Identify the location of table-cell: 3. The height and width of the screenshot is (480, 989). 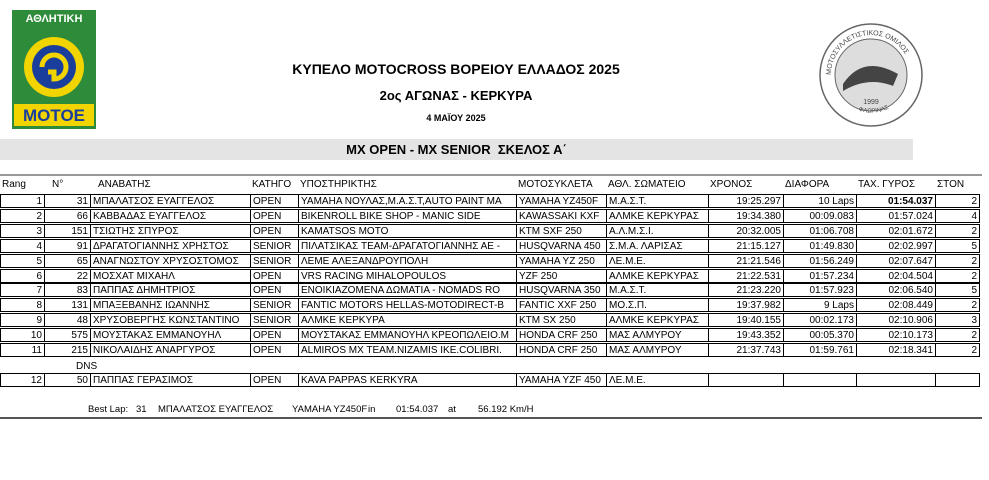
(957, 320).